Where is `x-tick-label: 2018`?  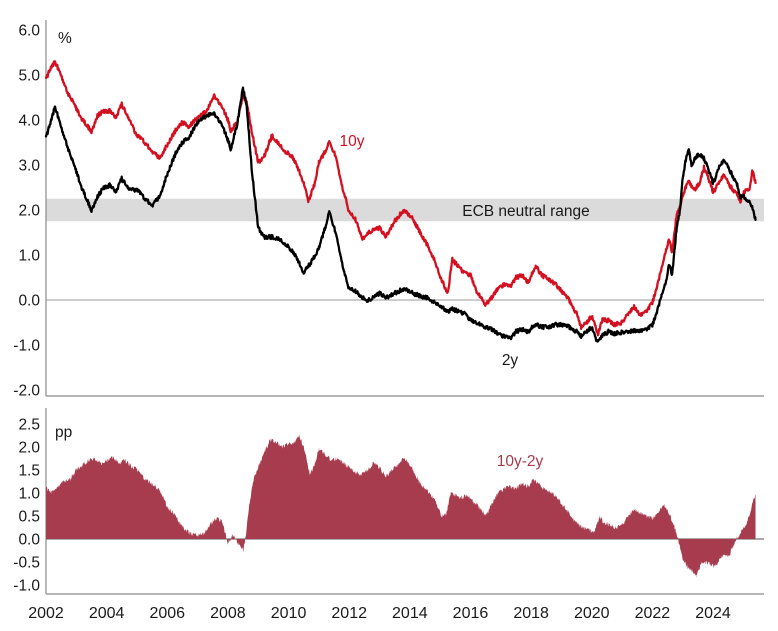 x-tick-label: 2018 is located at coordinates (531, 613).